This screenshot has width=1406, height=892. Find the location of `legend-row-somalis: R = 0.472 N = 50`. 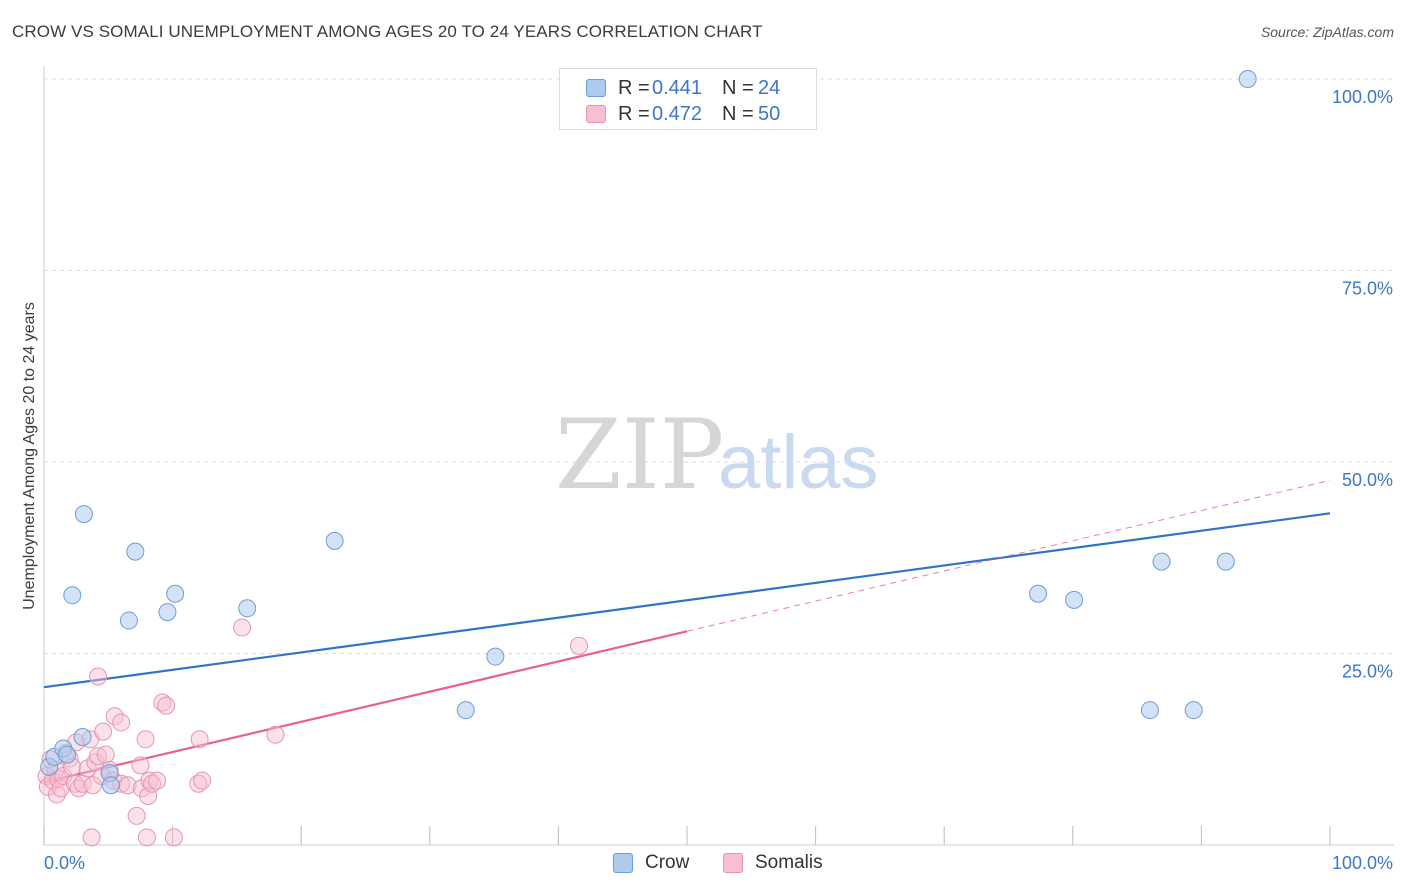

legend-row-somalis: R = 0.472 N = 50 is located at coordinates (683, 114).